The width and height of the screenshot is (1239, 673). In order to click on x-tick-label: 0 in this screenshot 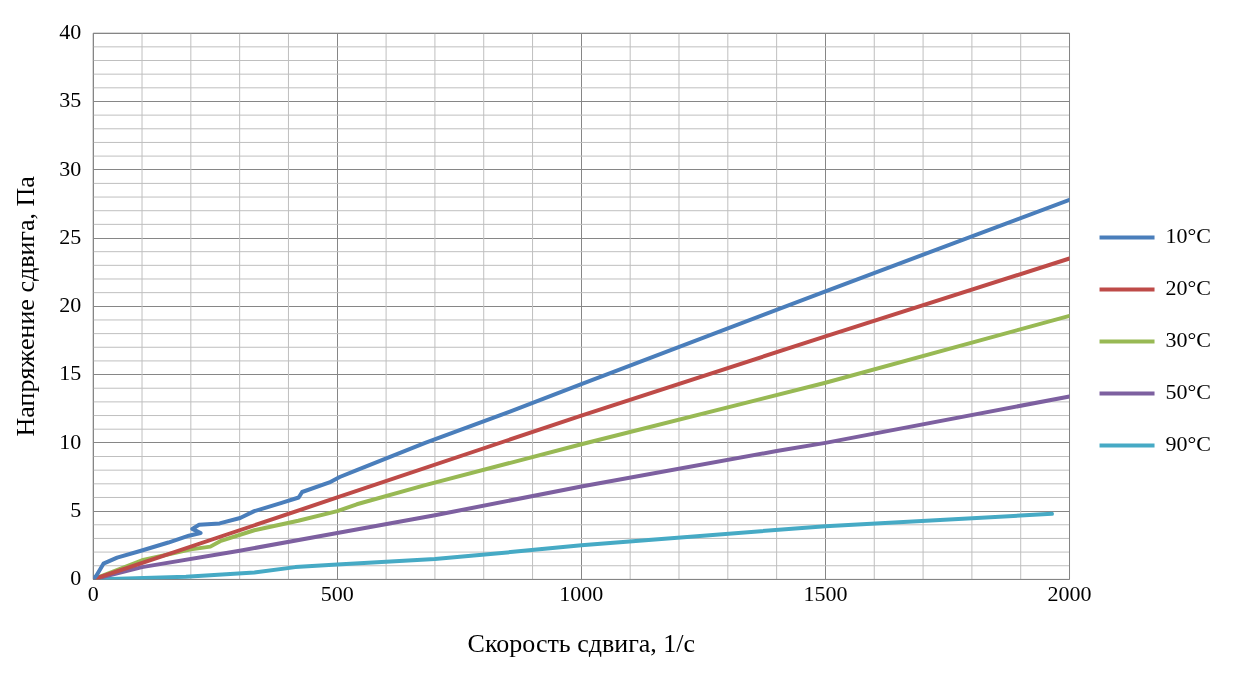, I will do `click(93, 594)`.